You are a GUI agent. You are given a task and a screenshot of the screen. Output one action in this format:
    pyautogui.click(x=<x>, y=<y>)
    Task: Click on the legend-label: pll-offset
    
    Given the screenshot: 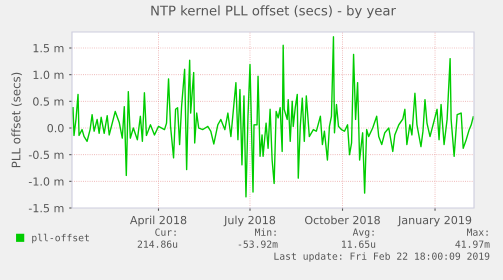 What is the action you would take?
    pyautogui.click(x=60, y=239)
    